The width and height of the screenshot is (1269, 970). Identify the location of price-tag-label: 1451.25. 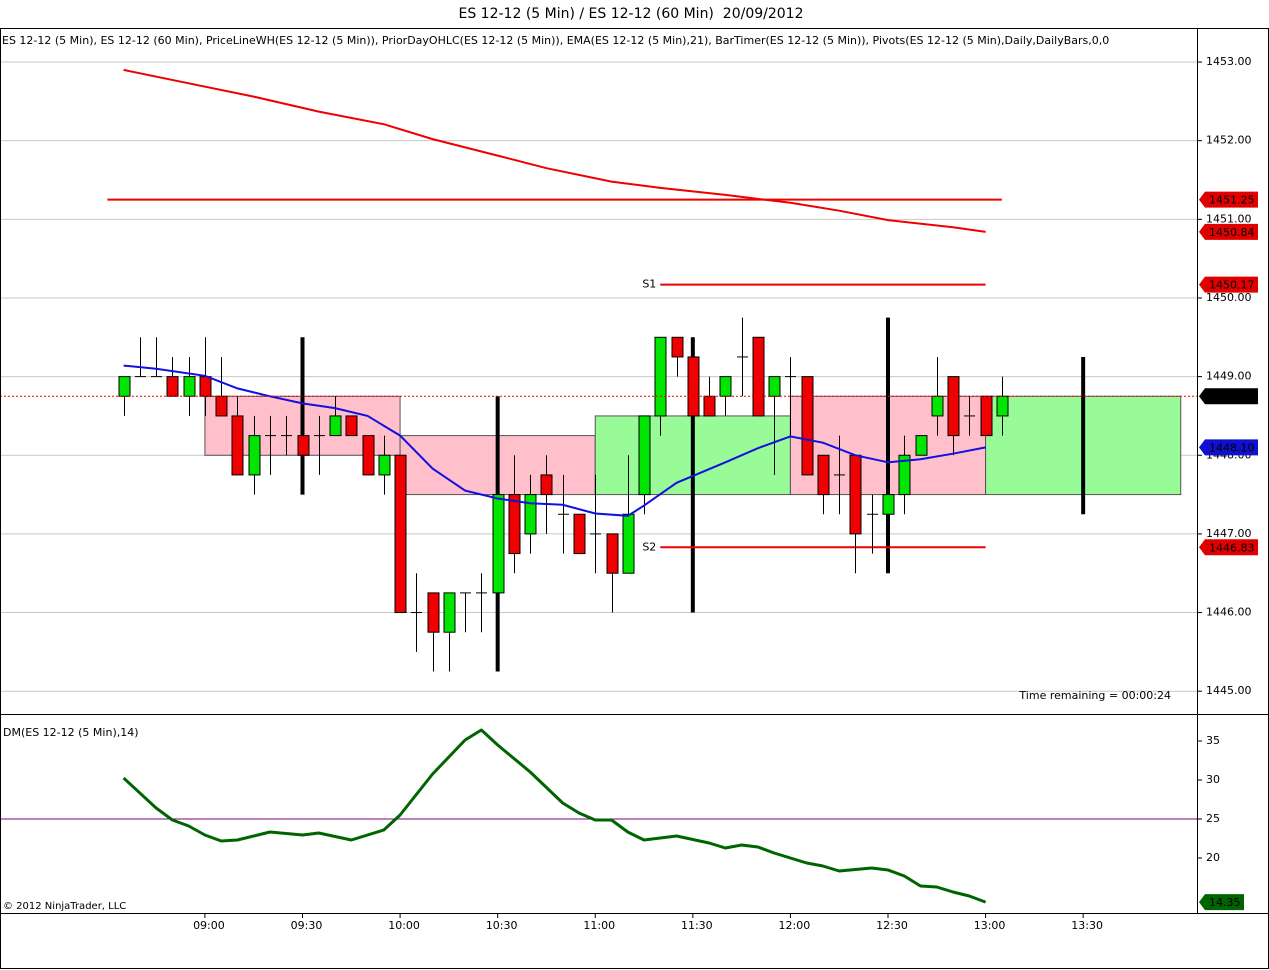
(1232, 200).